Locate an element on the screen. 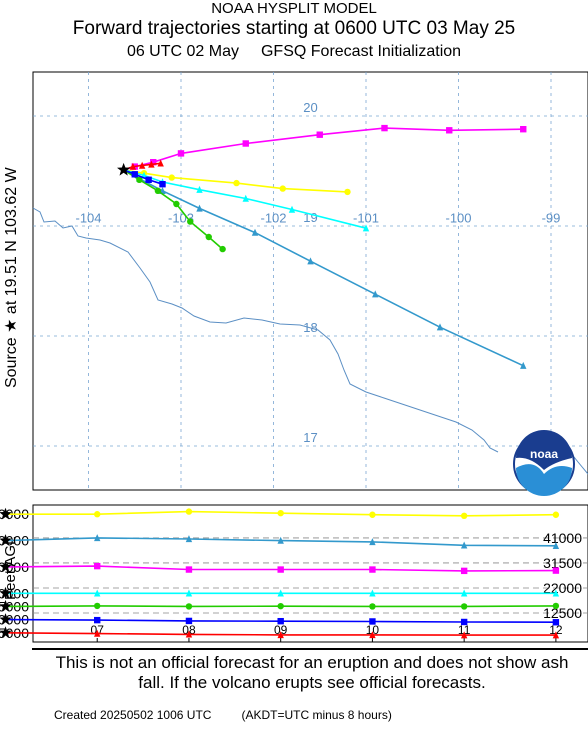 The width and height of the screenshot is (588, 730). lon-tick-label: -101 is located at coordinates (366, 218).